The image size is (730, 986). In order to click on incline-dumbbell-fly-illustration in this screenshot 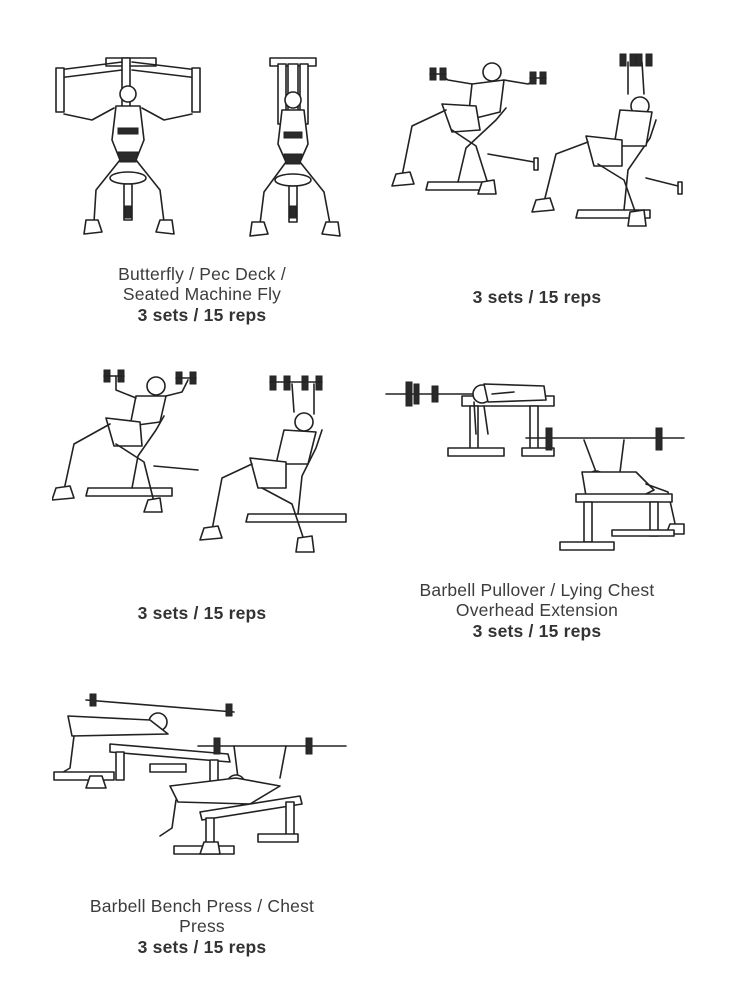, I will do `click(538, 147)`.